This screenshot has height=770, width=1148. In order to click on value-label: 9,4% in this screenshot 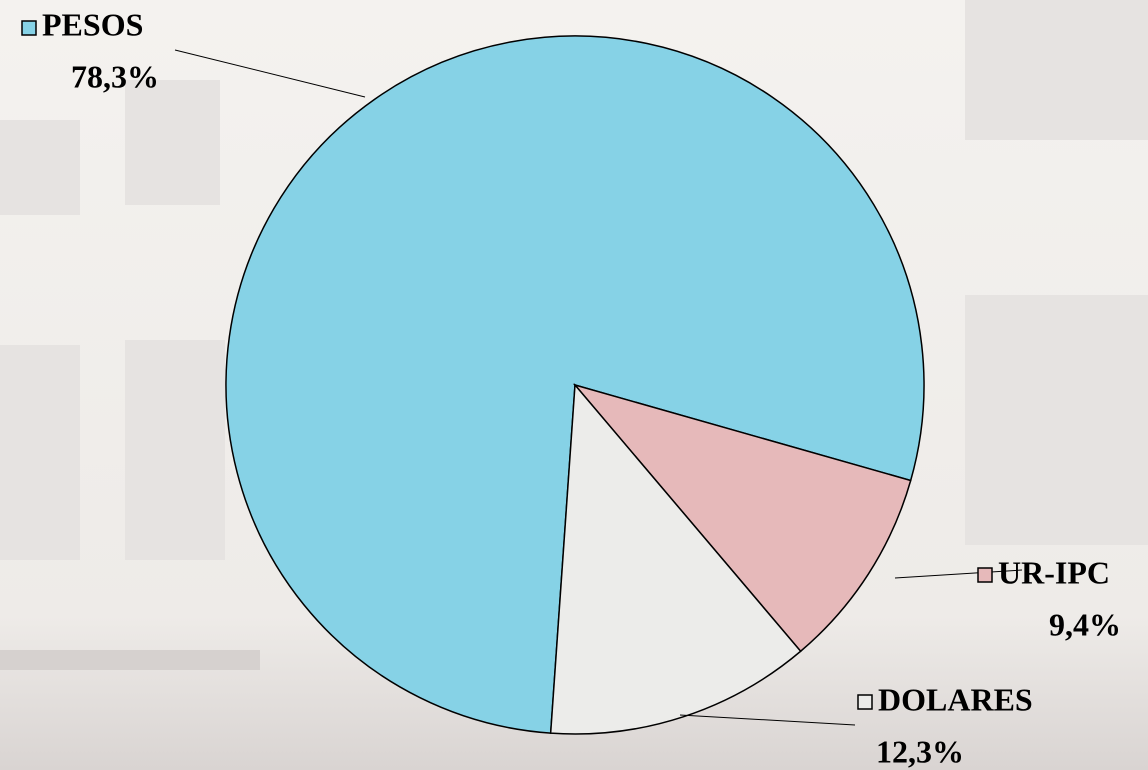, I will do `click(1085, 624)`.